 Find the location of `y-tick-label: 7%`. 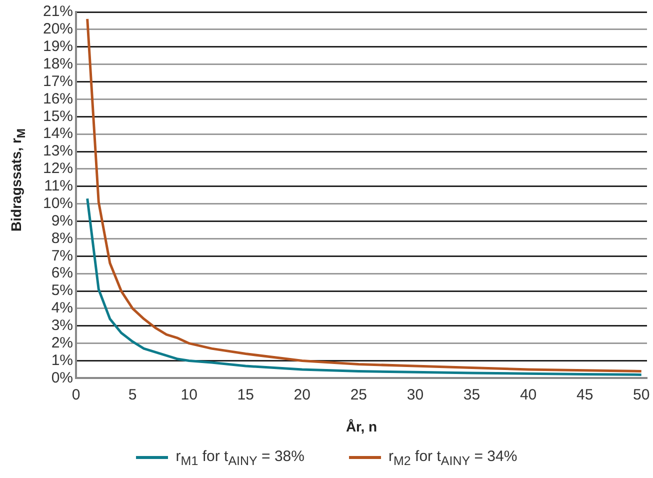

y-tick-label: 7% is located at coordinates (62, 255).